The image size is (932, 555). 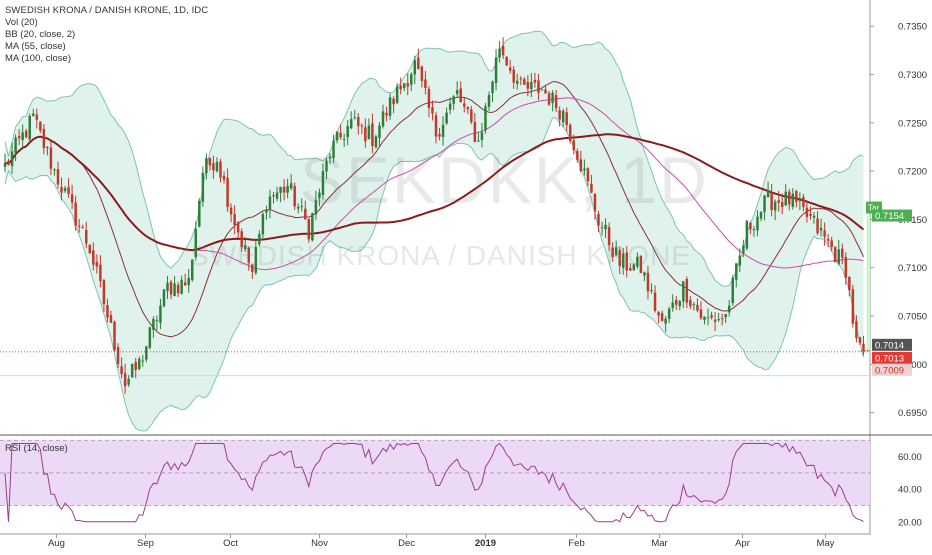 What do you see at coordinates (38, 58) in the screenshot?
I see `legend-ma100: MA (100, close)` at bounding box center [38, 58].